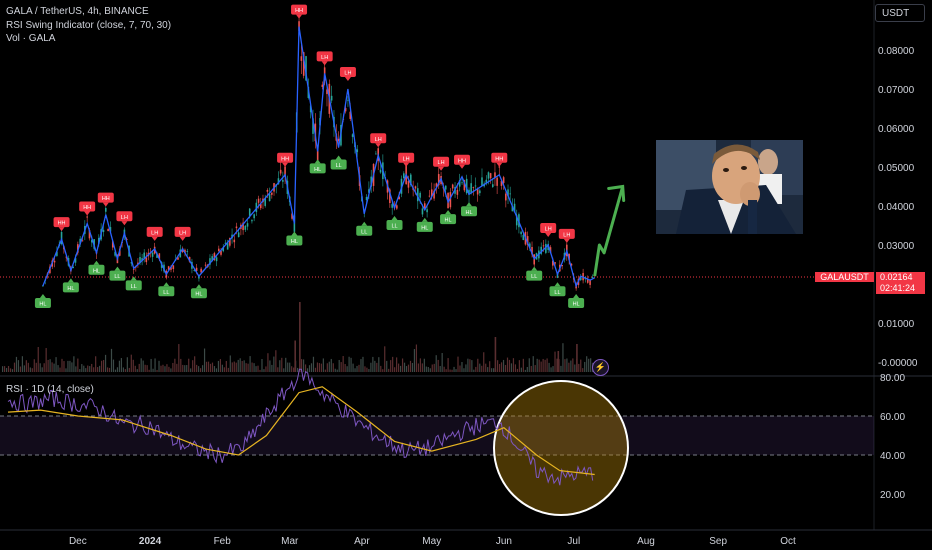 The width and height of the screenshot is (932, 550). Describe the element at coordinates (89, 25) in the screenshot. I see `indicator-legend: RSI Swing Indicator (close, 7, 70, 30)` at that location.